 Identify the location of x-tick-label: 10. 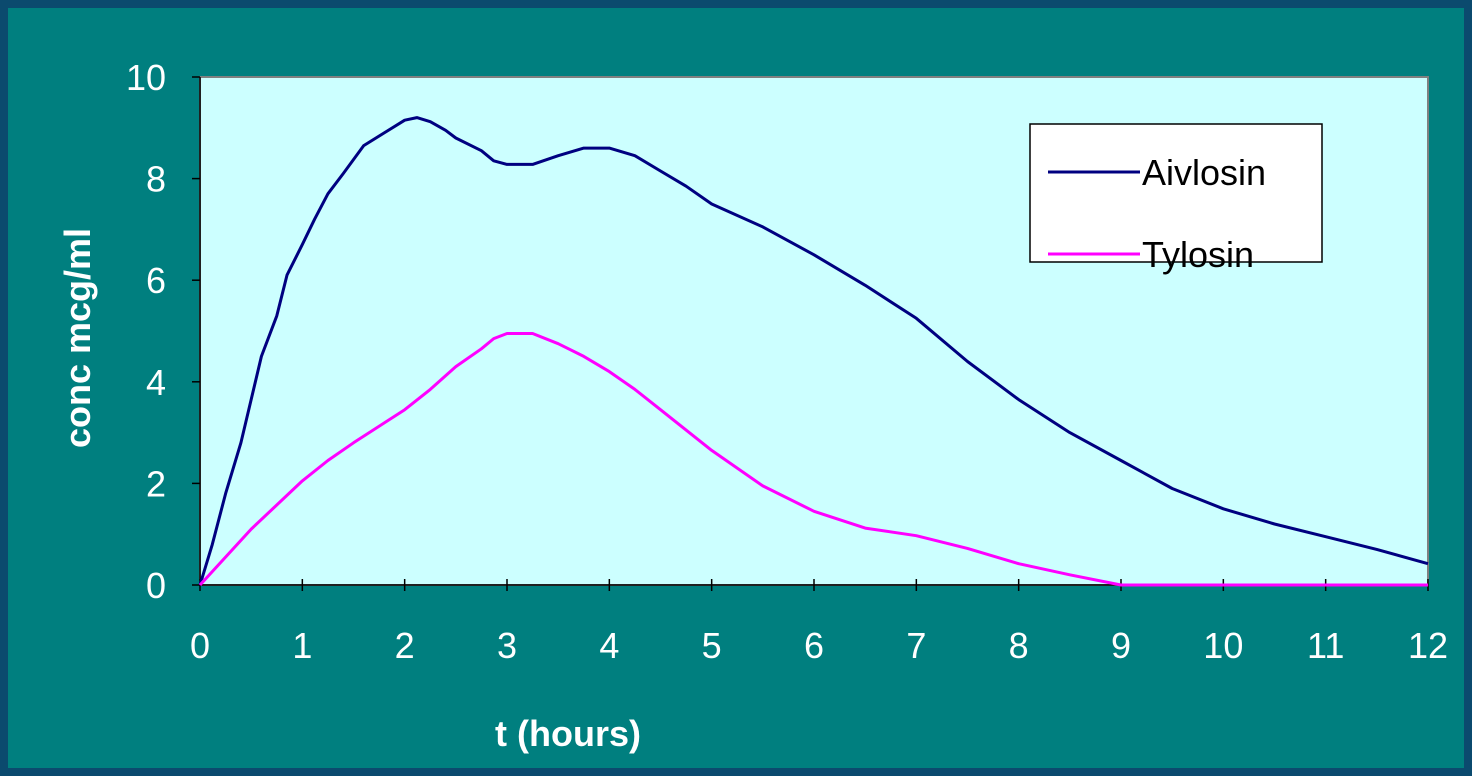
(1223, 645).